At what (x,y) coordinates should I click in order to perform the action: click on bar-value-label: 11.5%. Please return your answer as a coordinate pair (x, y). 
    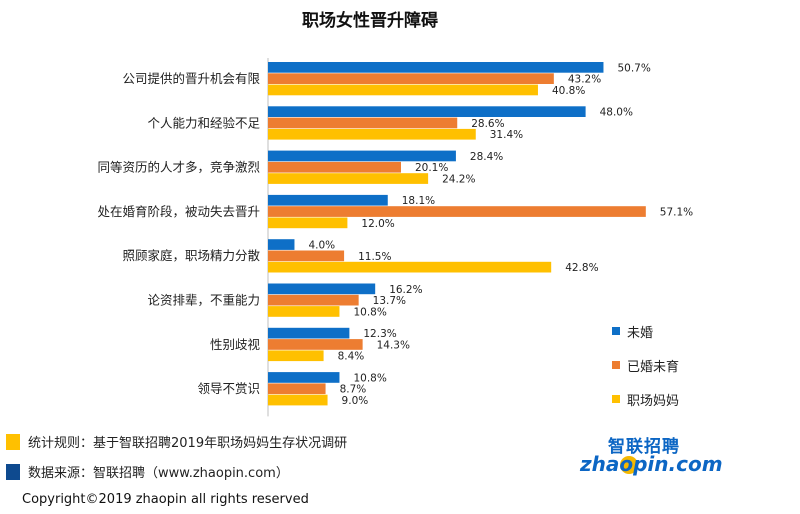
    Looking at the image, I should click on (374, 257).